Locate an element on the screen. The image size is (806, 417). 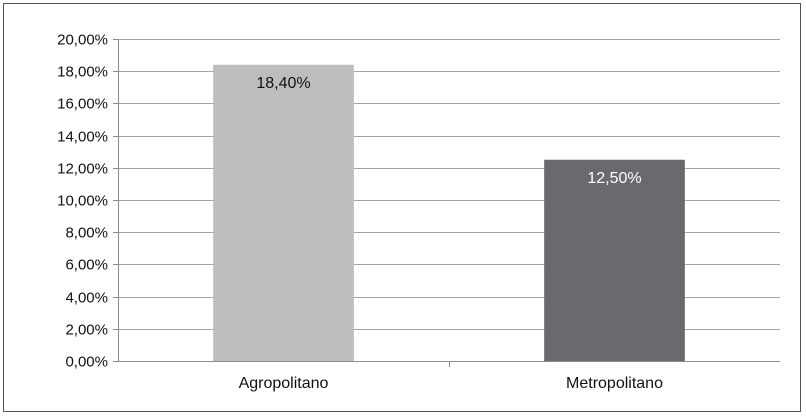
y-tick-label: 8,00% is located at coordinates (86, 233).